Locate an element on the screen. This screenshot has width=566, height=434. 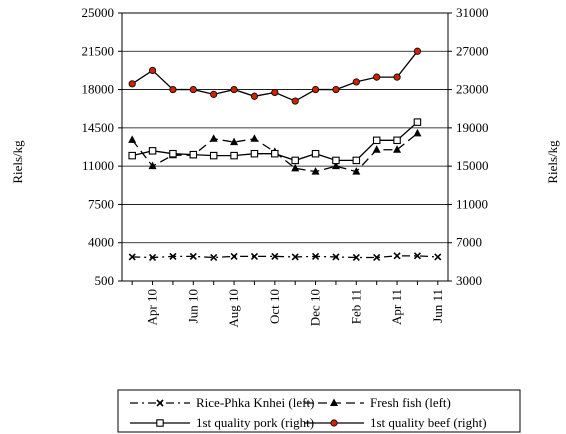
right-tick-label: 19000 is located at coordinates (472, 127).